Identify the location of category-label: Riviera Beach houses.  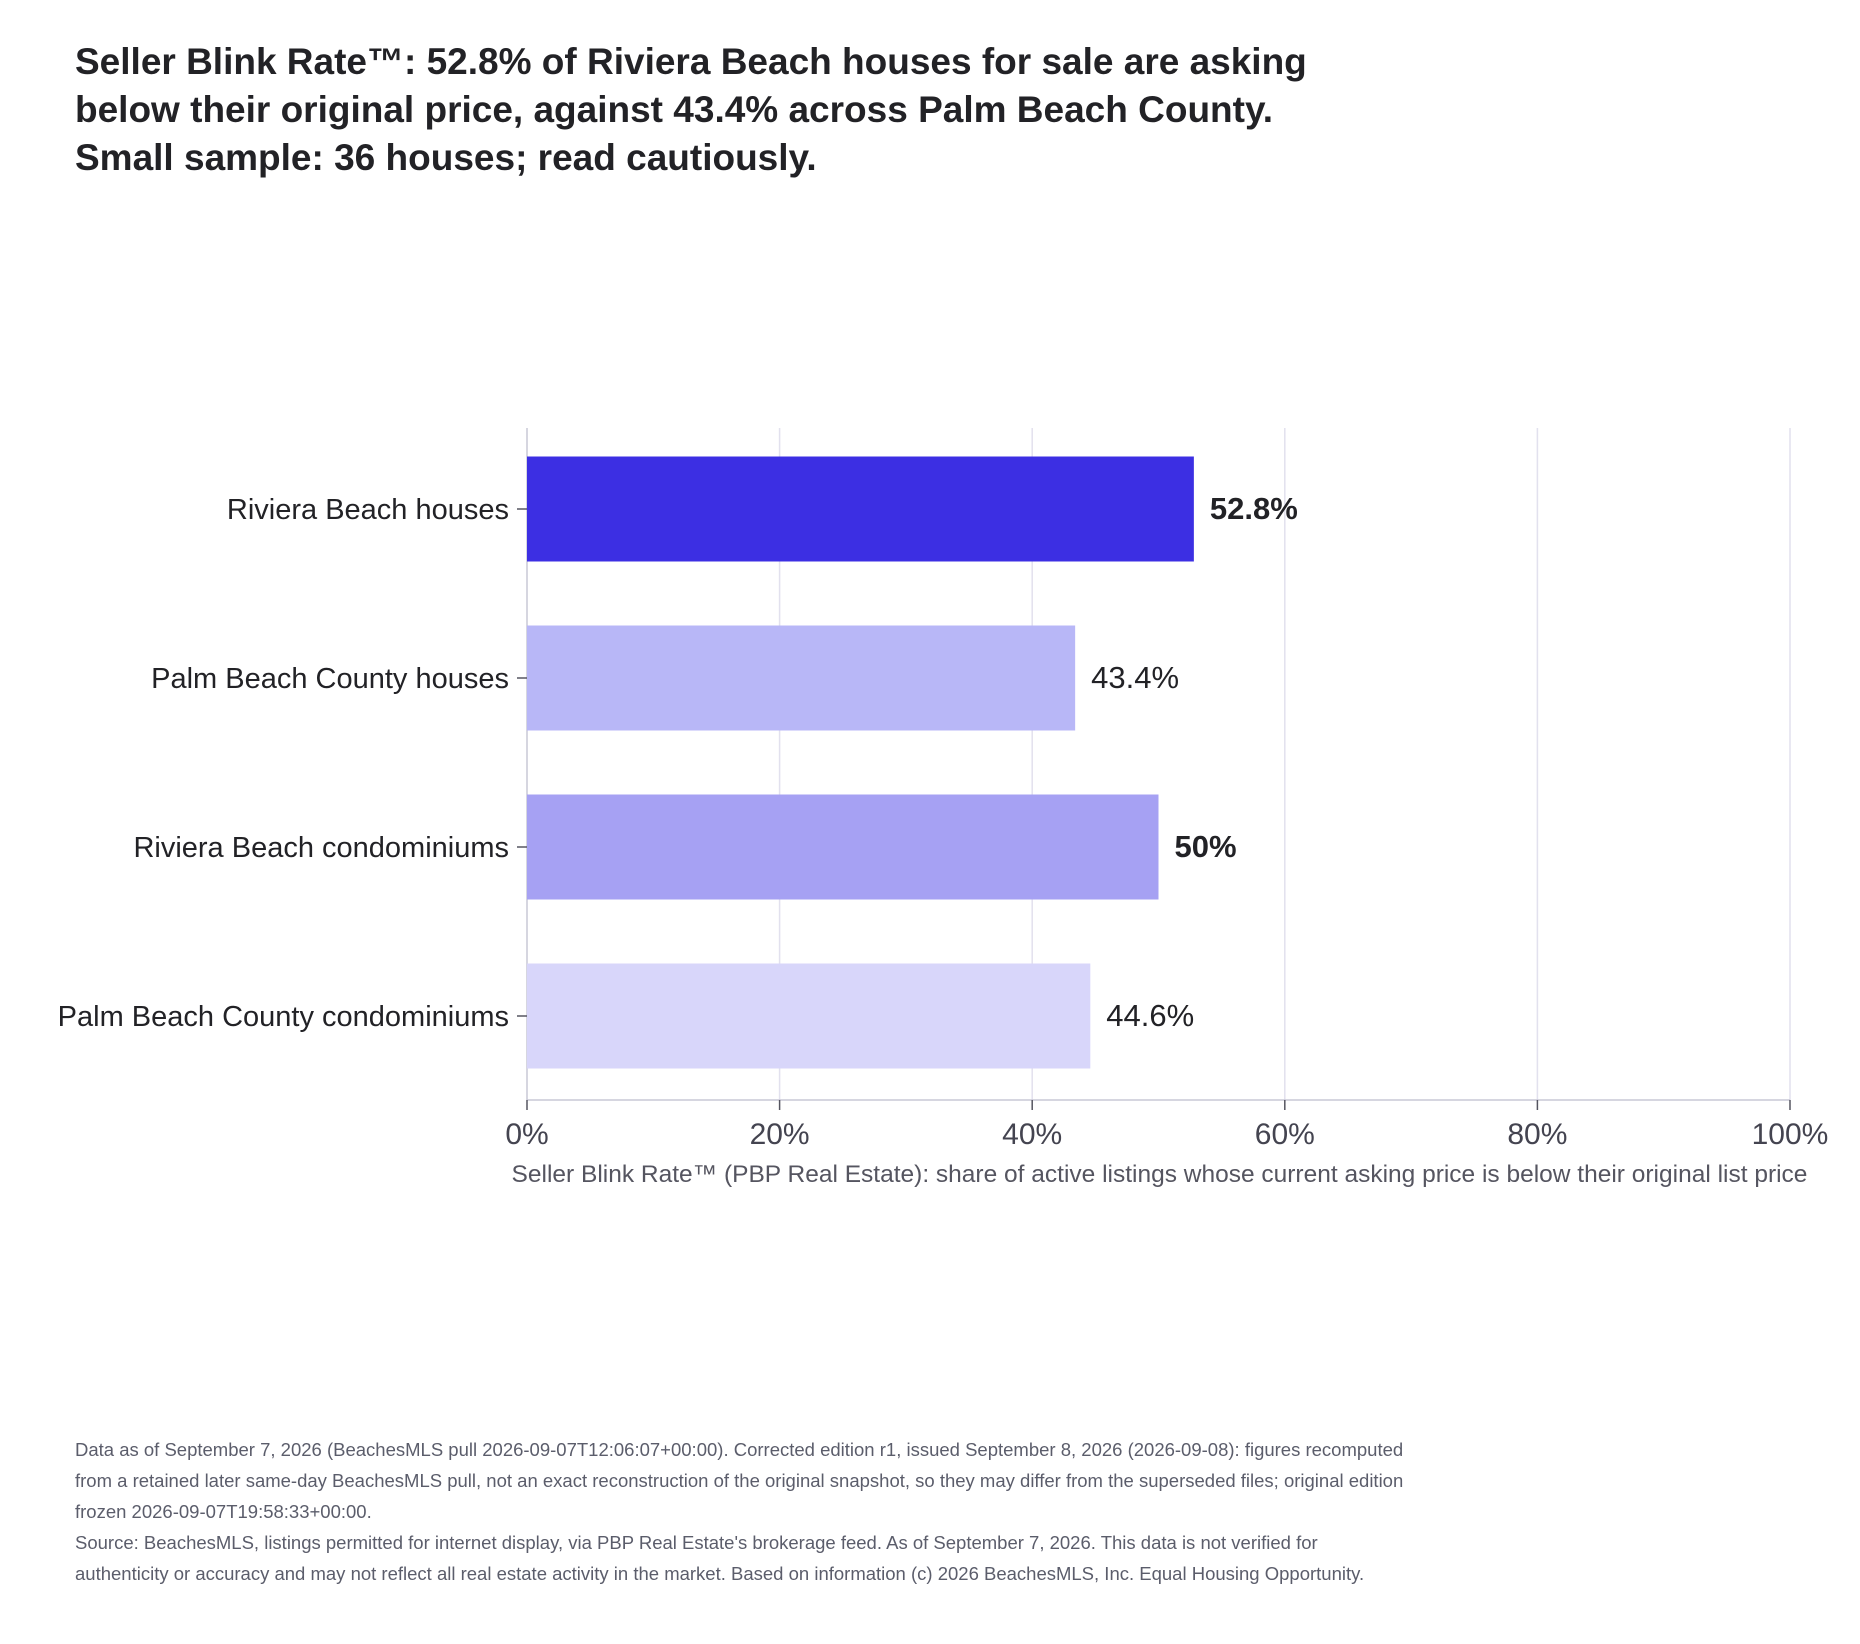
(368, 510).